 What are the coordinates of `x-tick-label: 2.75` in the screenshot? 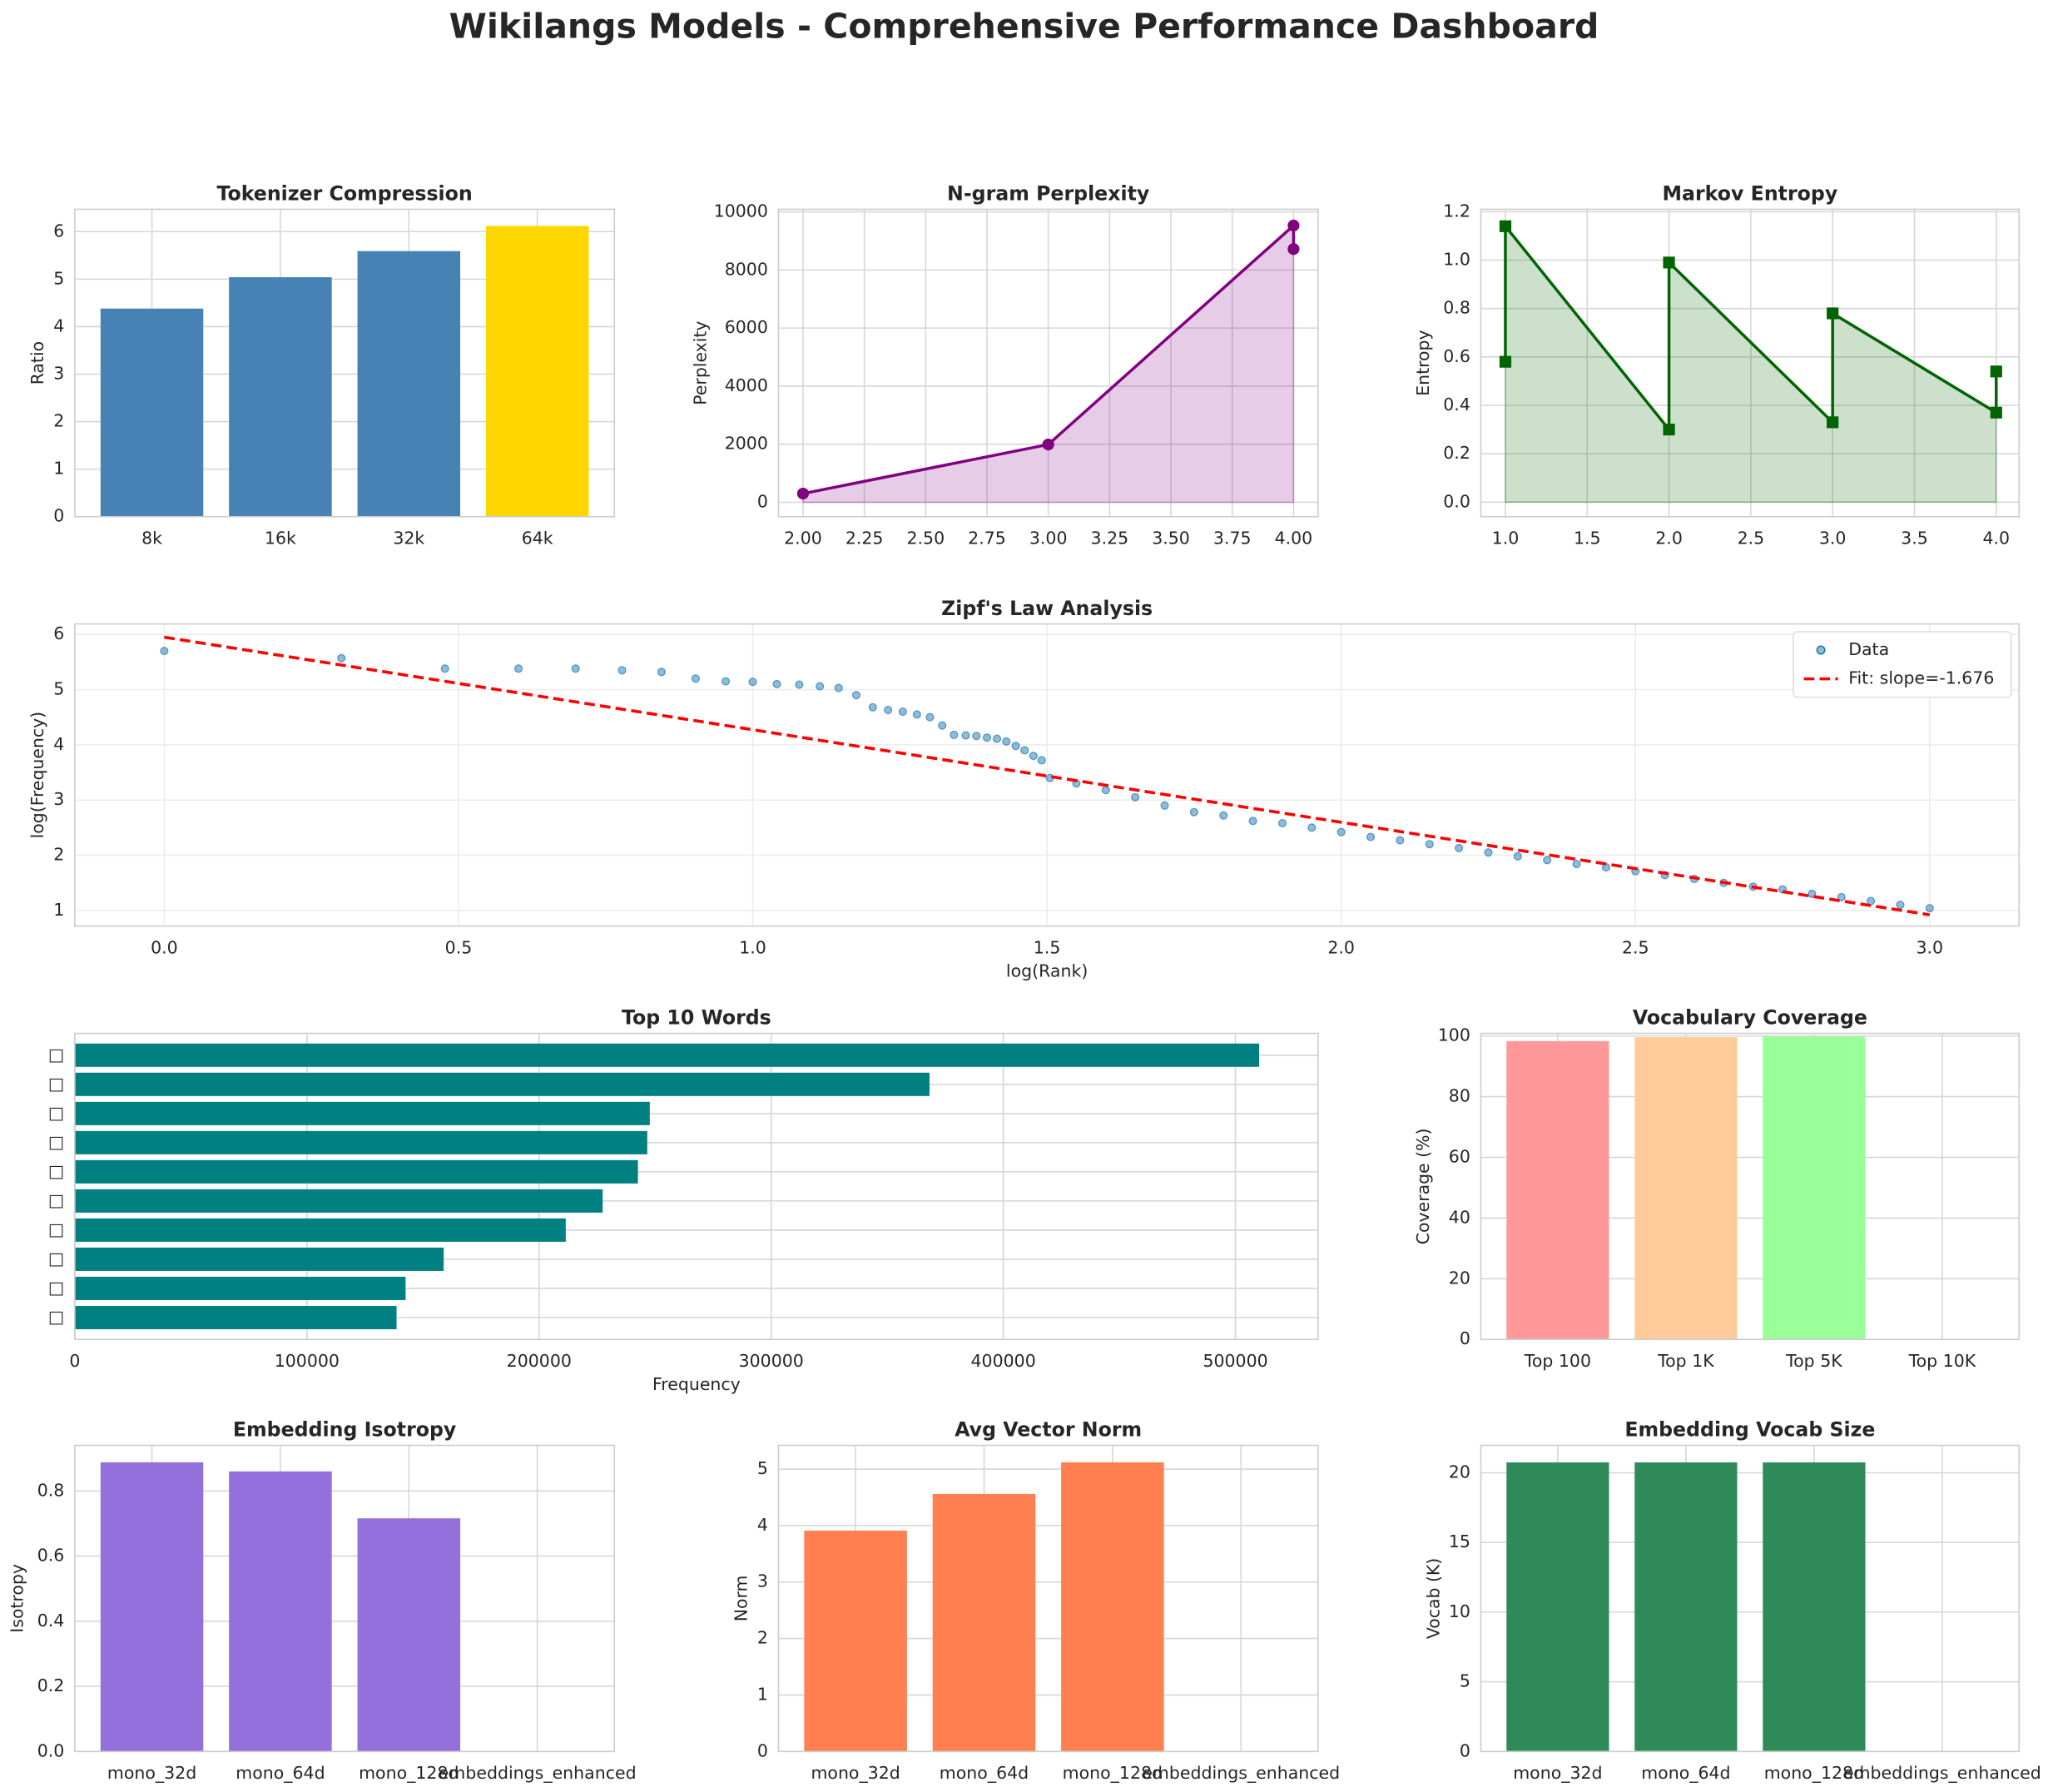 It's located at (987, 538).